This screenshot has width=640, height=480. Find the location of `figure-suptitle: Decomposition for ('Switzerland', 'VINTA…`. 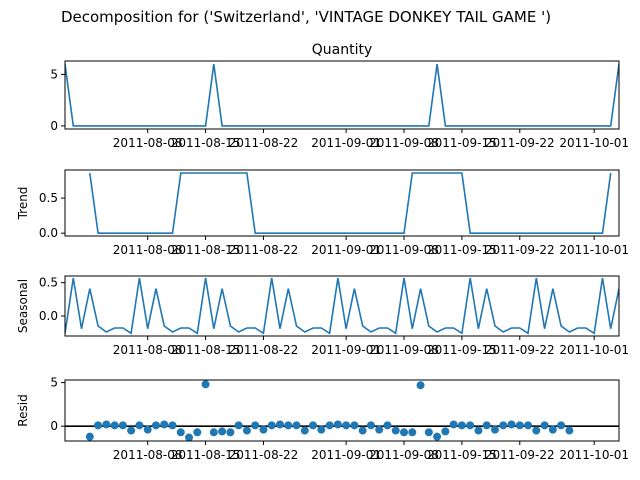

figure-suptitle: Decomposition for ('Switzerland', 'VINTA… is located at coordinates (306, 17).